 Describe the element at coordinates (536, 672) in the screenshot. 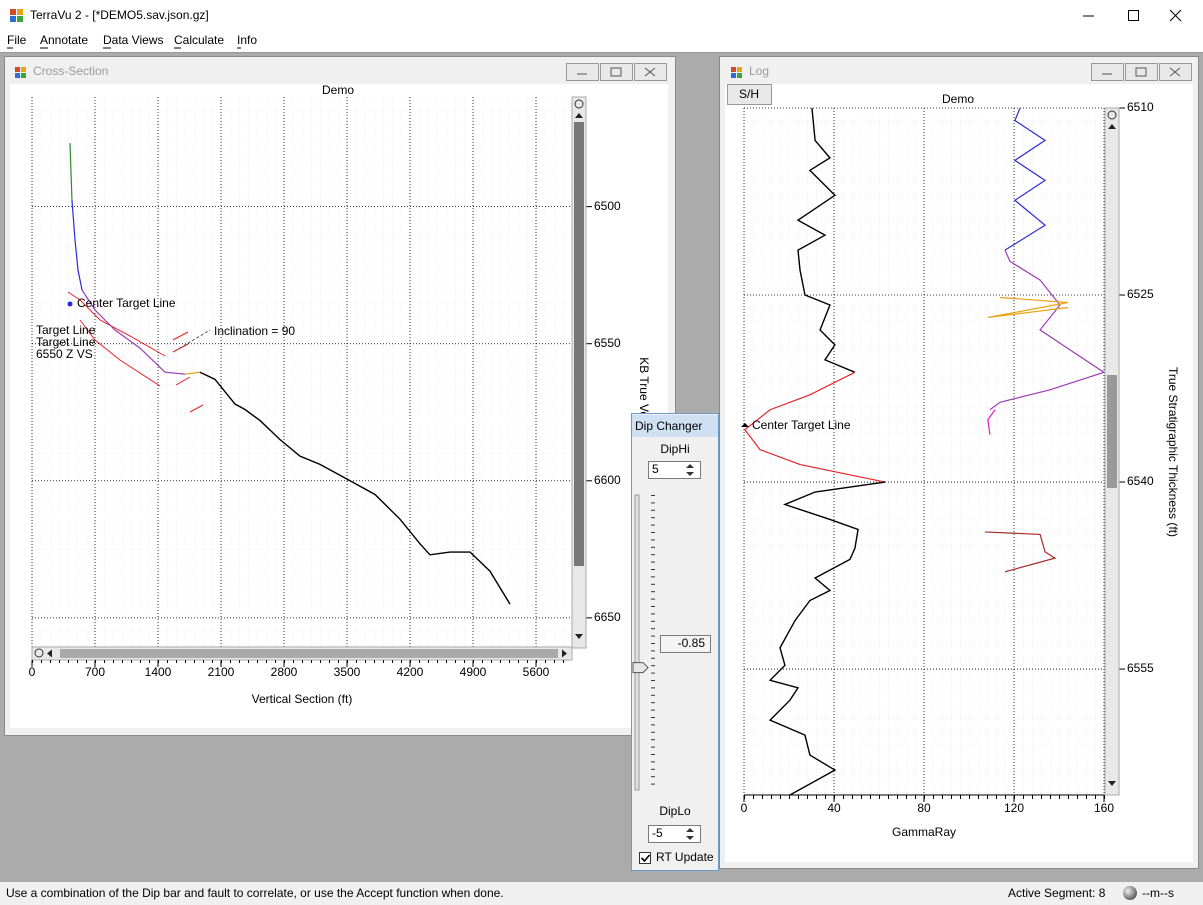

I see `x-tick-label: 5600` at that location.